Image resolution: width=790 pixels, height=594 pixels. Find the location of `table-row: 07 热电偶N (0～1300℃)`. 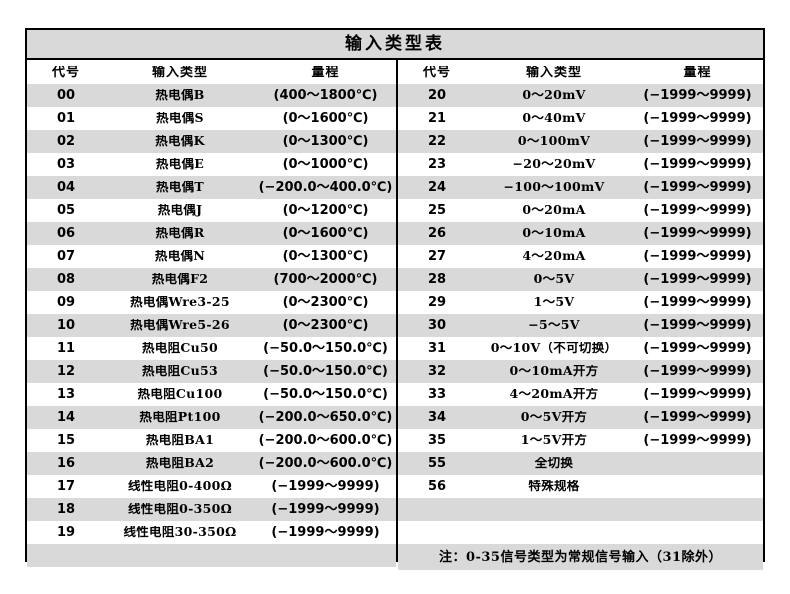

table-row: 07 热电偶N (0～1300℃) is located at coordinates (211, 256).